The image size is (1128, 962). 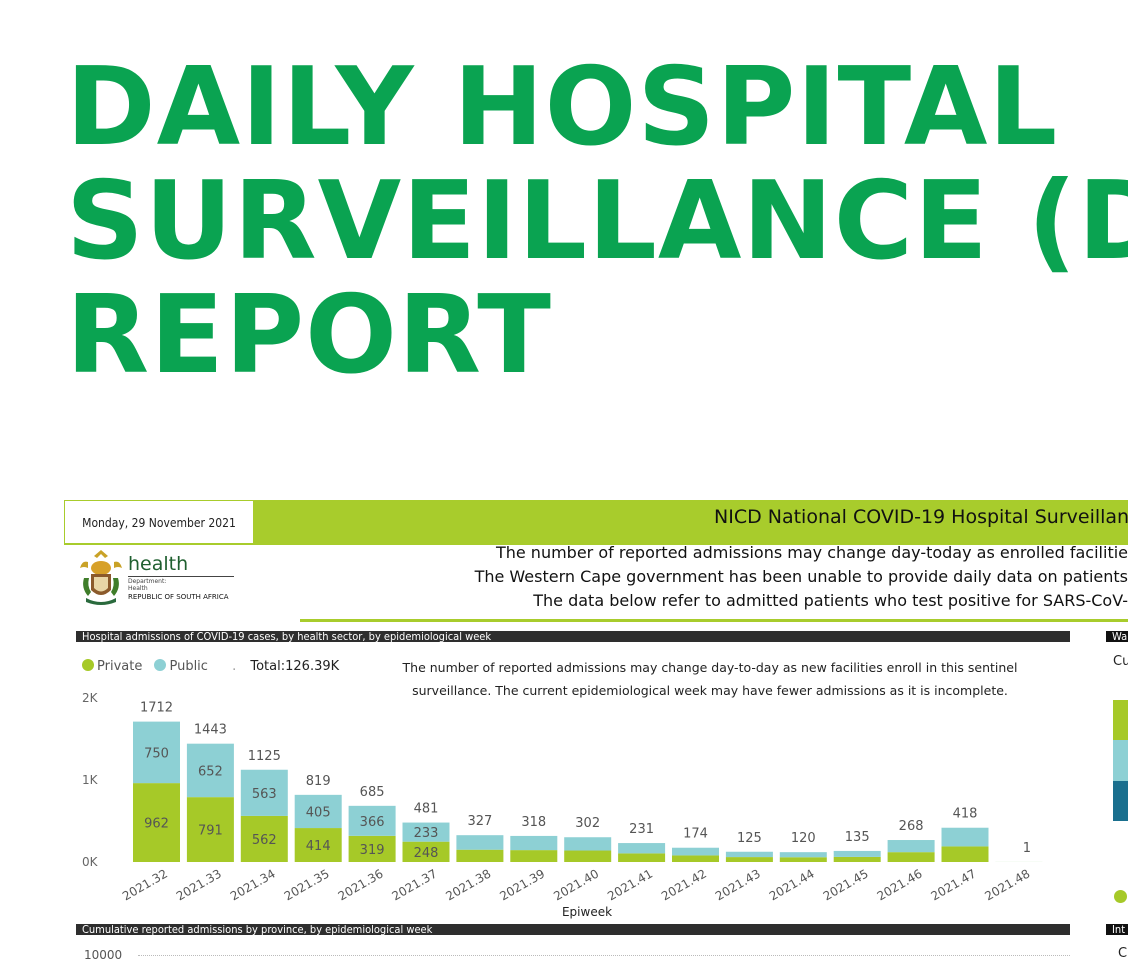 What do you see at coordinates (181, 576) in the screenshot?
I see `logo-divider` at bounding box center [181, 576].